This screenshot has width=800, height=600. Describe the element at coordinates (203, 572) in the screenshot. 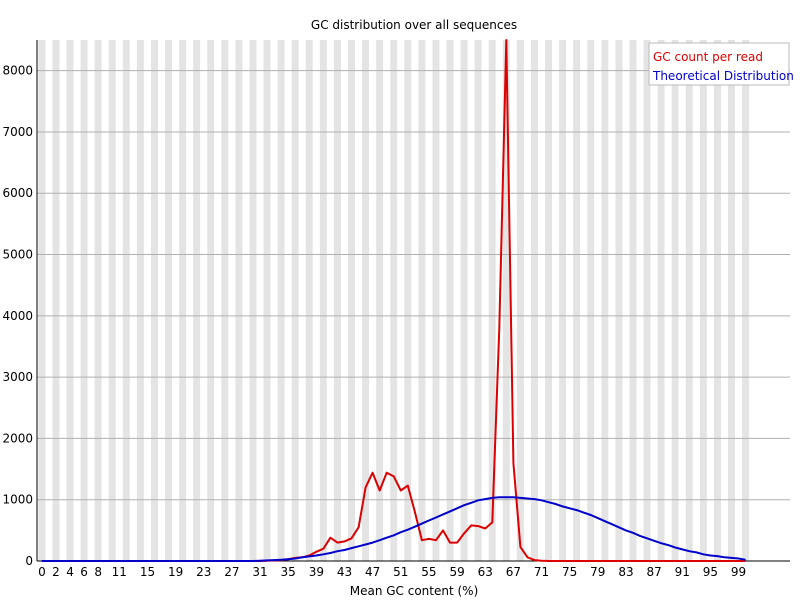

I see `x-tick-label: 23` at that location.